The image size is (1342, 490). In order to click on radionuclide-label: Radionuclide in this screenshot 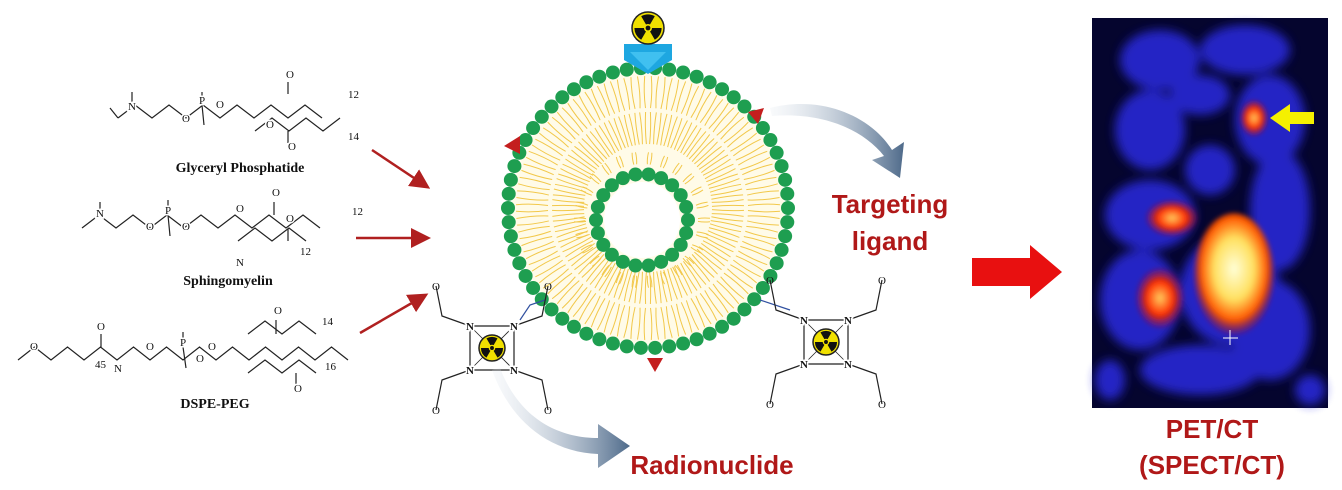, I will do `click(711, 465)`.